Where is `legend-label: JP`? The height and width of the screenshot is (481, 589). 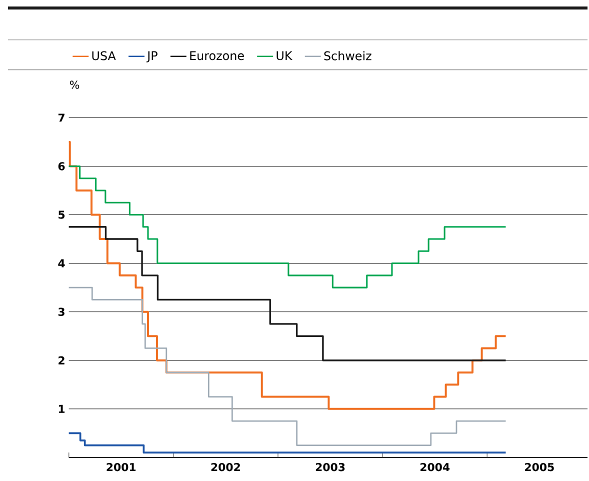
legend-label: JP is located at coordinates (152, 56).